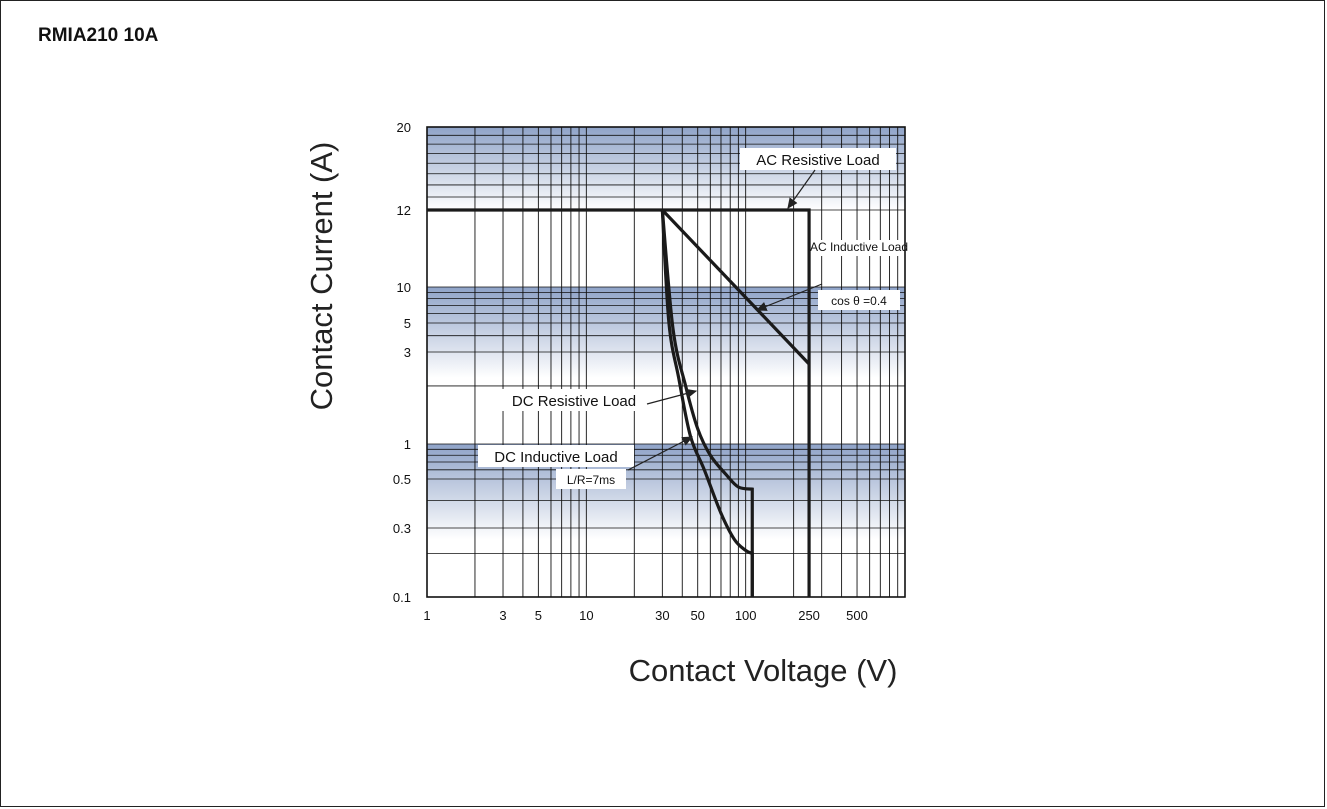 This screenshot has height=809, width=1327. What do you see at coordinates (538, 615) in the screenshot?
I see `x-tick-label: 5` at bounding box center [538, 615].